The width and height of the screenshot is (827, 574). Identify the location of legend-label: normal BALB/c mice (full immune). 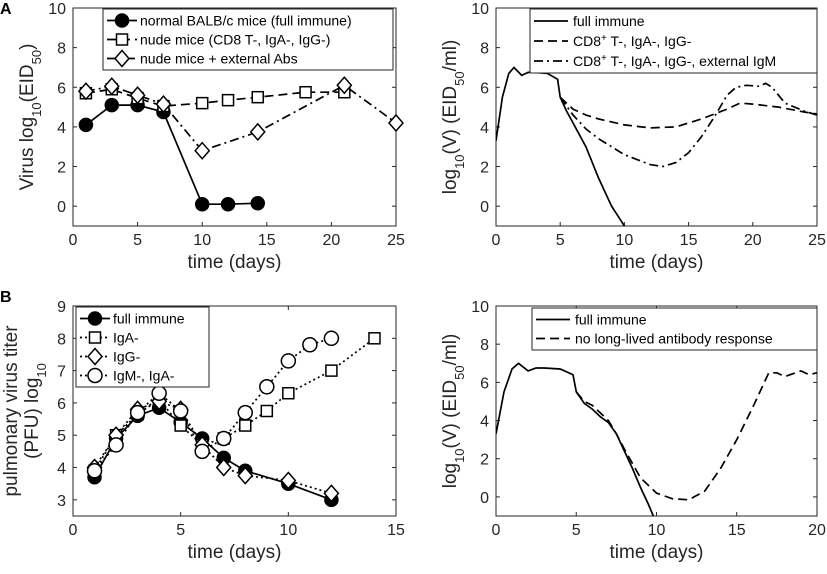
(246, 21).